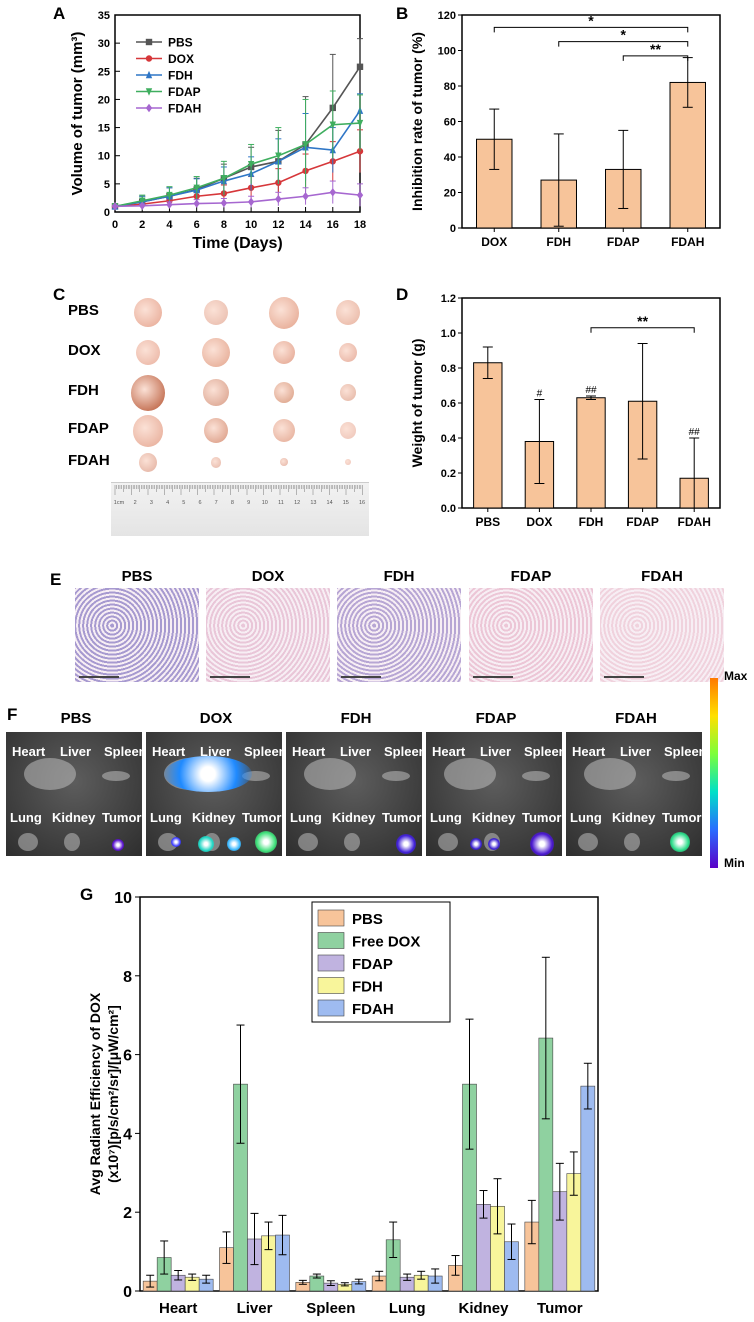 This screenshot has height=1322, width=754. Describe the element at coordinates (119, 503) in the screenshot. I see `ruler-label: 1cm` at that location.